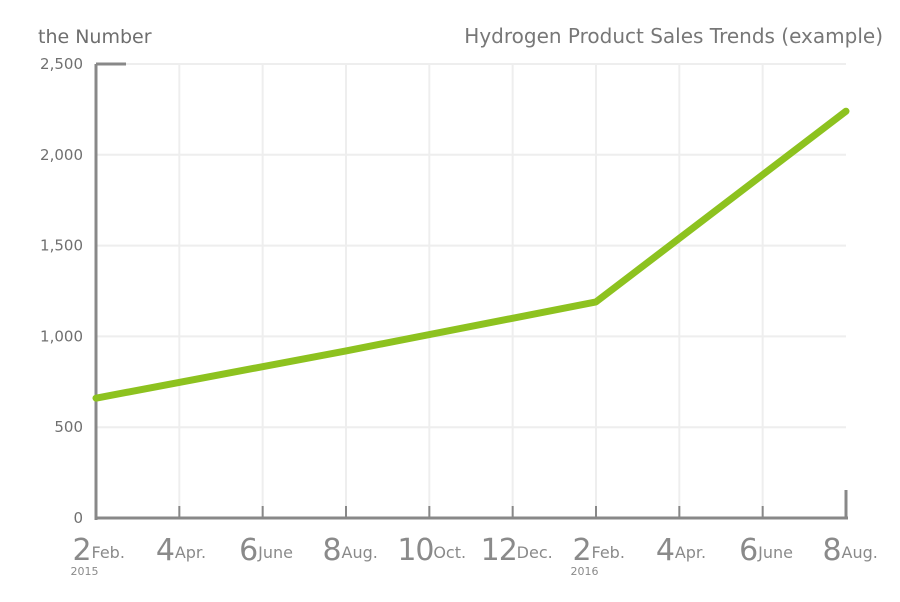 Image resolution: width=900 pixels, height=602 pixels. I want to click on chart-title: Hydrogen Product Sales Trends (example), so click(673, 36).